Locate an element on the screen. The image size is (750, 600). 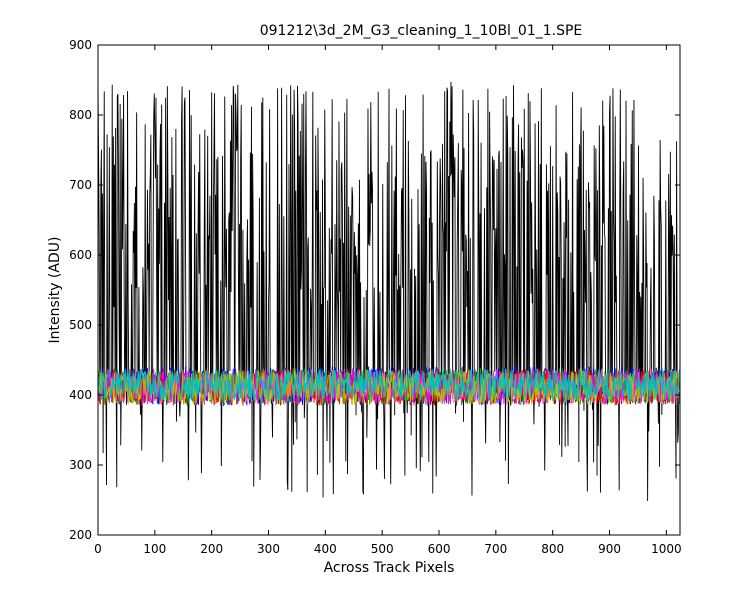
y-tick-label: 700 is located at coordinates (80, 185).